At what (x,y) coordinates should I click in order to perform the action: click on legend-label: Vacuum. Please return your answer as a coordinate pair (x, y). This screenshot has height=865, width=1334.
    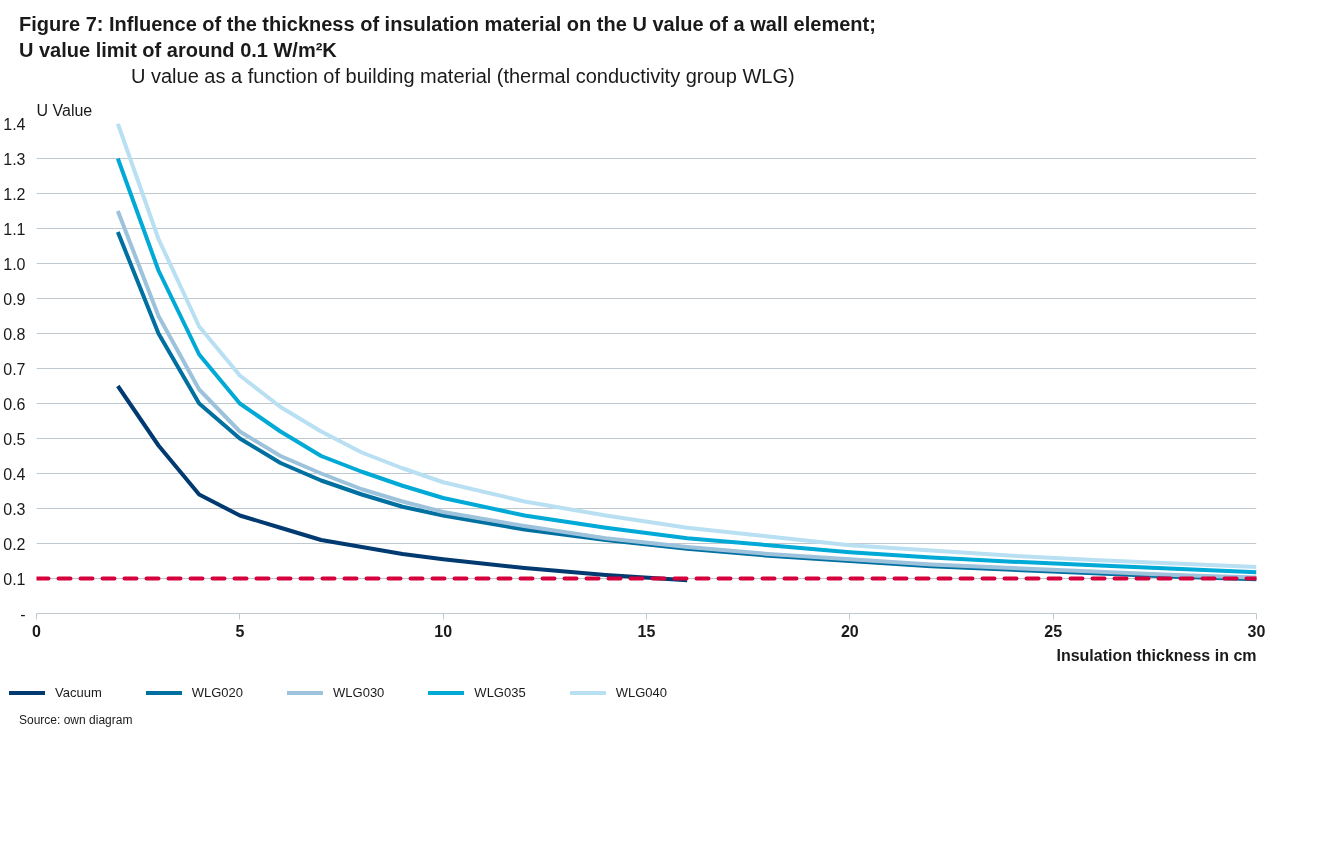
    Looking at the image, I should click on (78, 692).